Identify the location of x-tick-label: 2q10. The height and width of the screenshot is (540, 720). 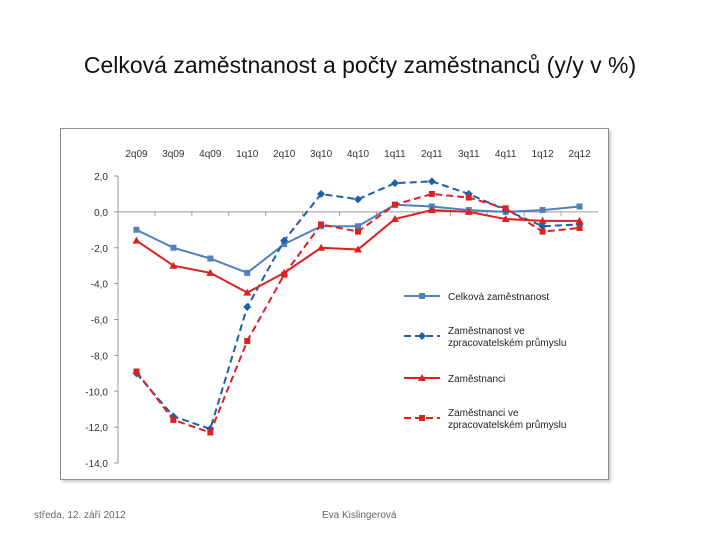
(284, 154).